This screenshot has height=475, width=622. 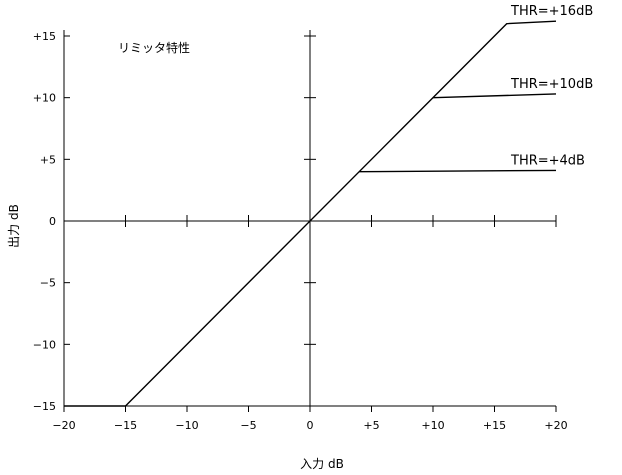 What do you see at coordinates (371, 425) in the screenshot?
I see `x-tick-label: +5` at bounding box center [371, 425].